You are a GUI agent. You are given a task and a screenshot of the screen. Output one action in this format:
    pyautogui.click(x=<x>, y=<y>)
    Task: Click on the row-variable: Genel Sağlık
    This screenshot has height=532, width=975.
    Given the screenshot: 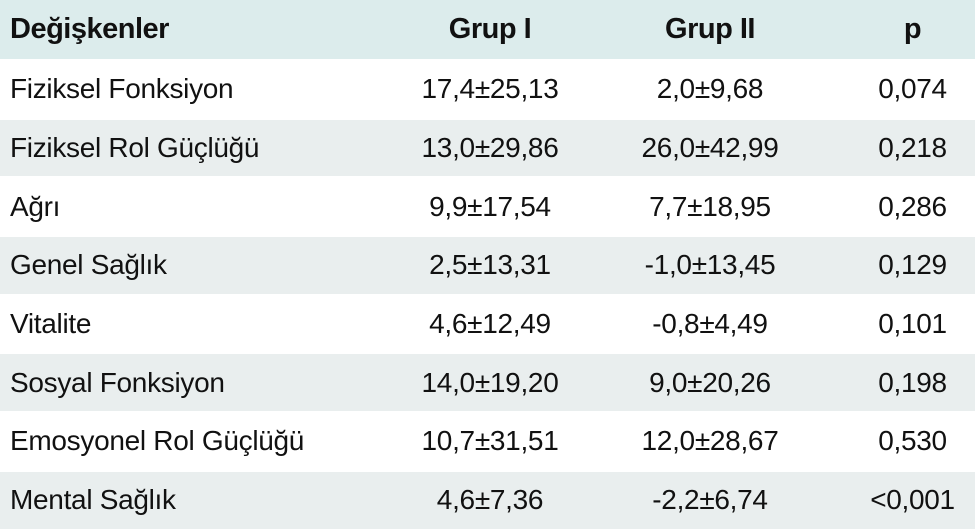 What is the action you would take?
    pyautogui.click(x=88, y=265)
    